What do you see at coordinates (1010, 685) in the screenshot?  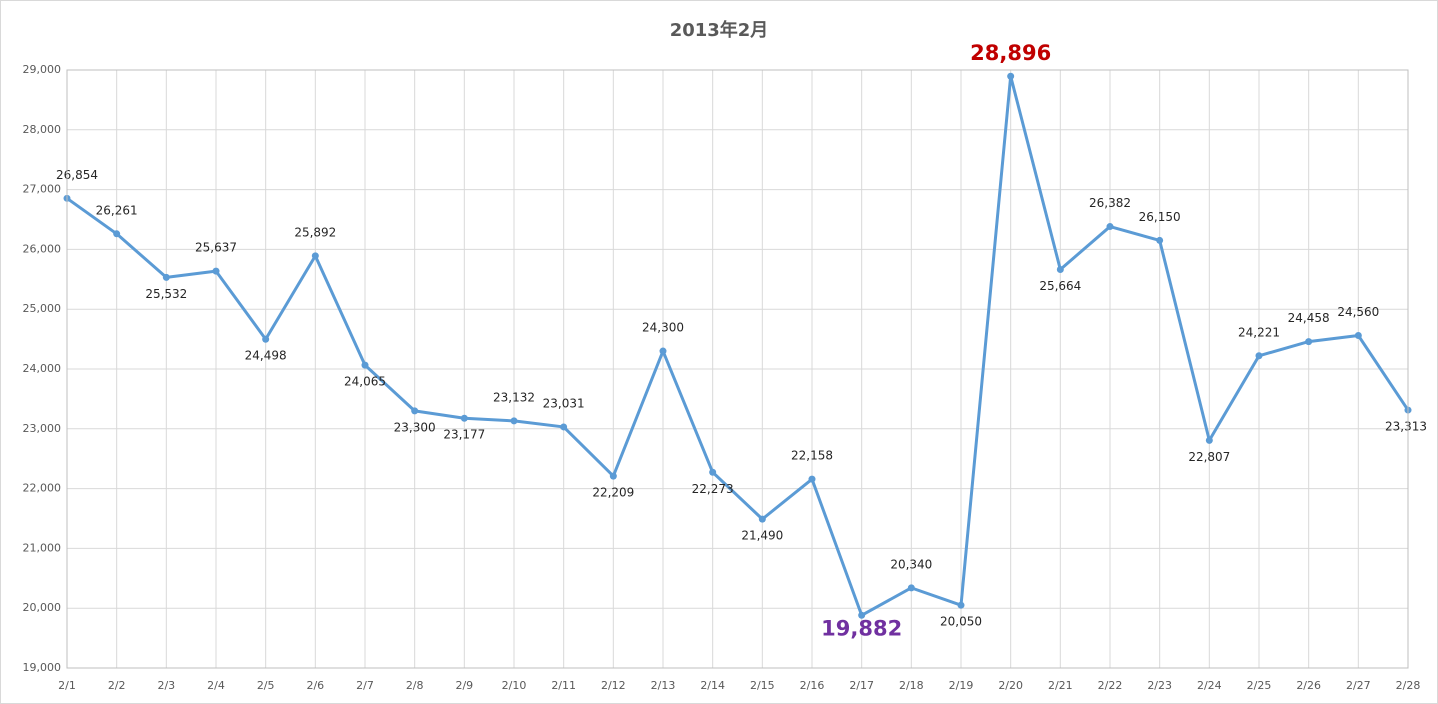 I see `x-tick-label: 2/20` at bounding box center [1010, 685].